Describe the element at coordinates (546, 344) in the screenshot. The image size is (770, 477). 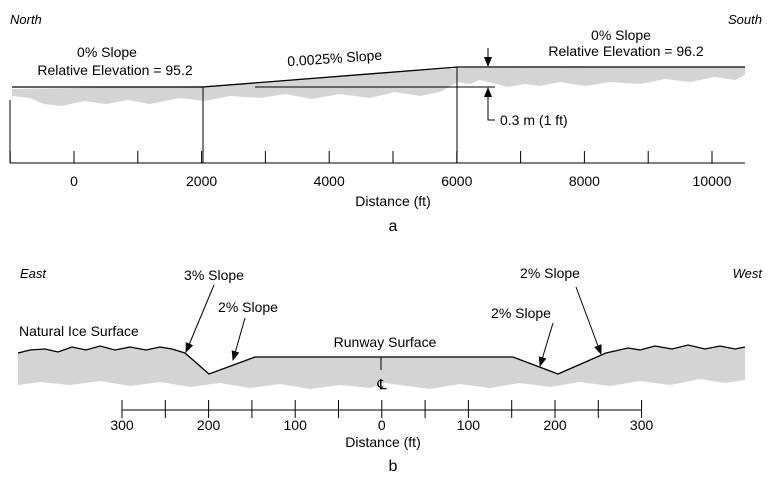
I see `panel-b-arrow-2pct-right-inner` at that location.